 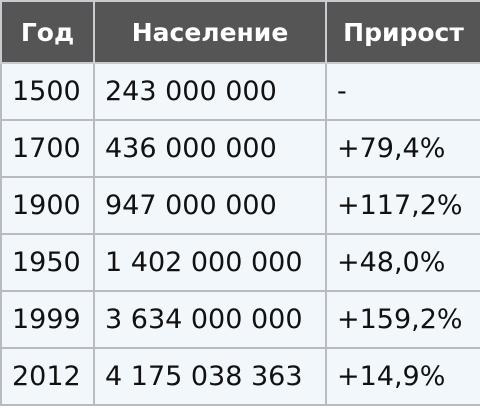 What do you see at coordinates (210, 32) in the screenshot?
I see `header-cell: Население` at bounding box center [210, 32].